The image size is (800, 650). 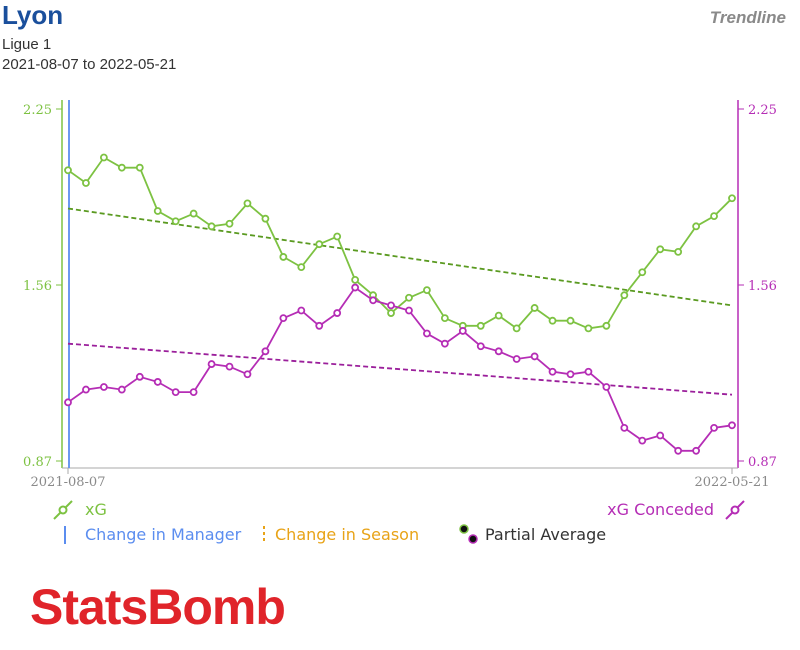 What do you see at coordinates (27, 44) in the screenshot?
I see `competition-label: Ligue 1` at bounding box center [27, 44].